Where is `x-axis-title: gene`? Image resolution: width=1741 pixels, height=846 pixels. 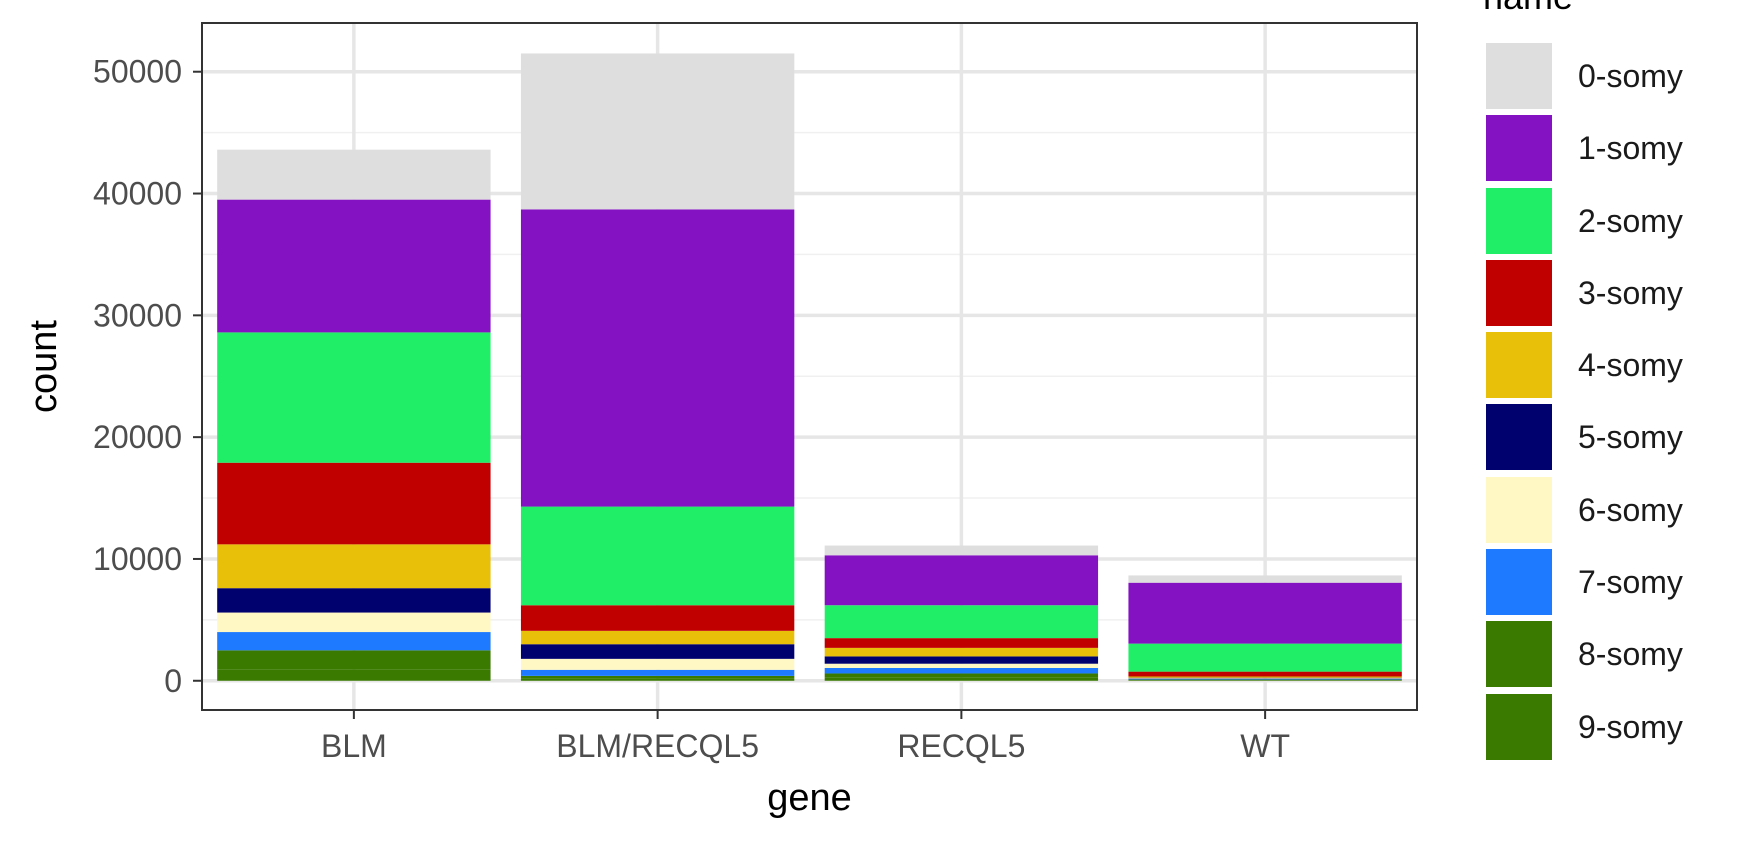
x-axis-title: gene is located at coordinates (809, 798).